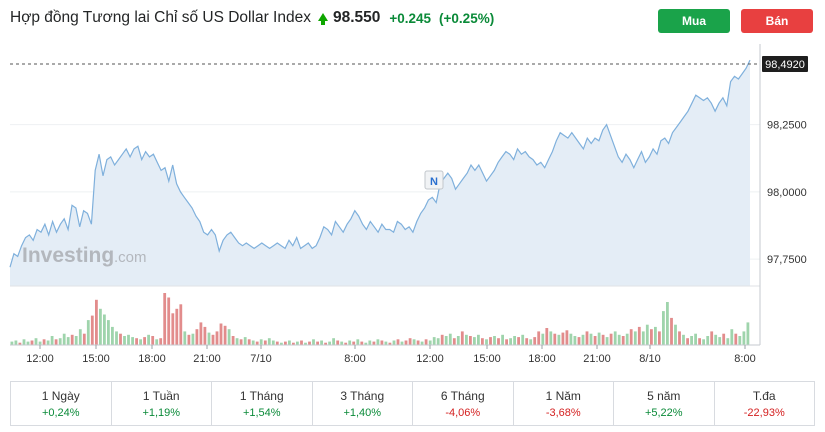 The width and height of the screenshot is (825, 432). What do you see at coordinates (664, 403) in the screenshot?
I see `period-cell: 5 năm +5,22%` at bounding box center [664, 403].